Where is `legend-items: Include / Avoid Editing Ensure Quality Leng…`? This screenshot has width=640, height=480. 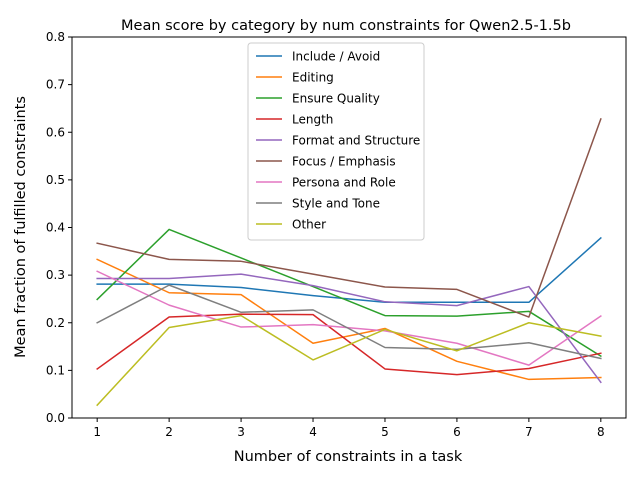 legend-items: Include / Avoid Editing Ensure Quality Leng… is located at coordinates (338, 141).